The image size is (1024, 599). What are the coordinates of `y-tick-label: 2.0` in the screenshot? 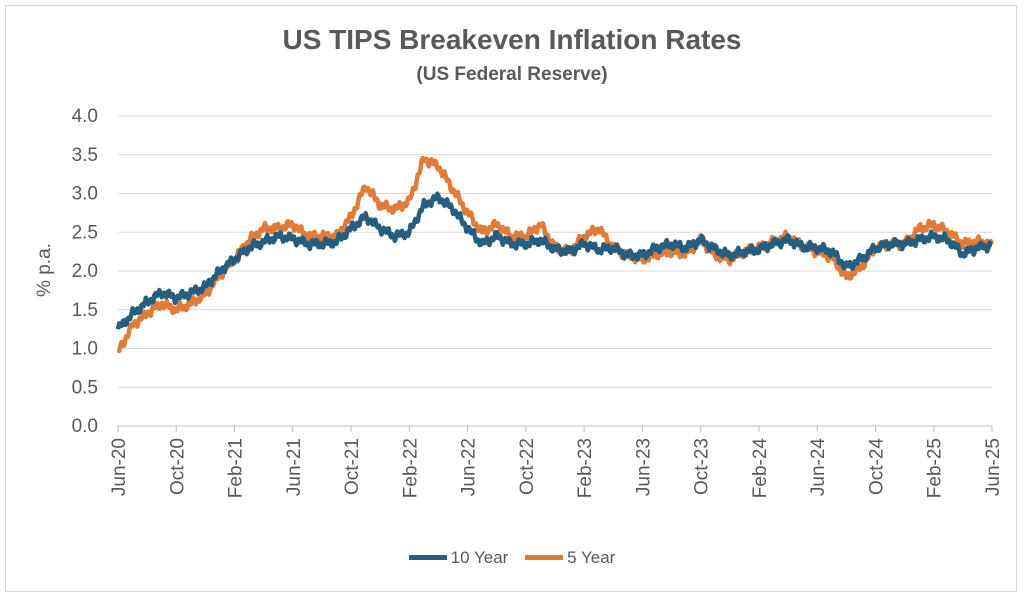 It's located at (85, 271).